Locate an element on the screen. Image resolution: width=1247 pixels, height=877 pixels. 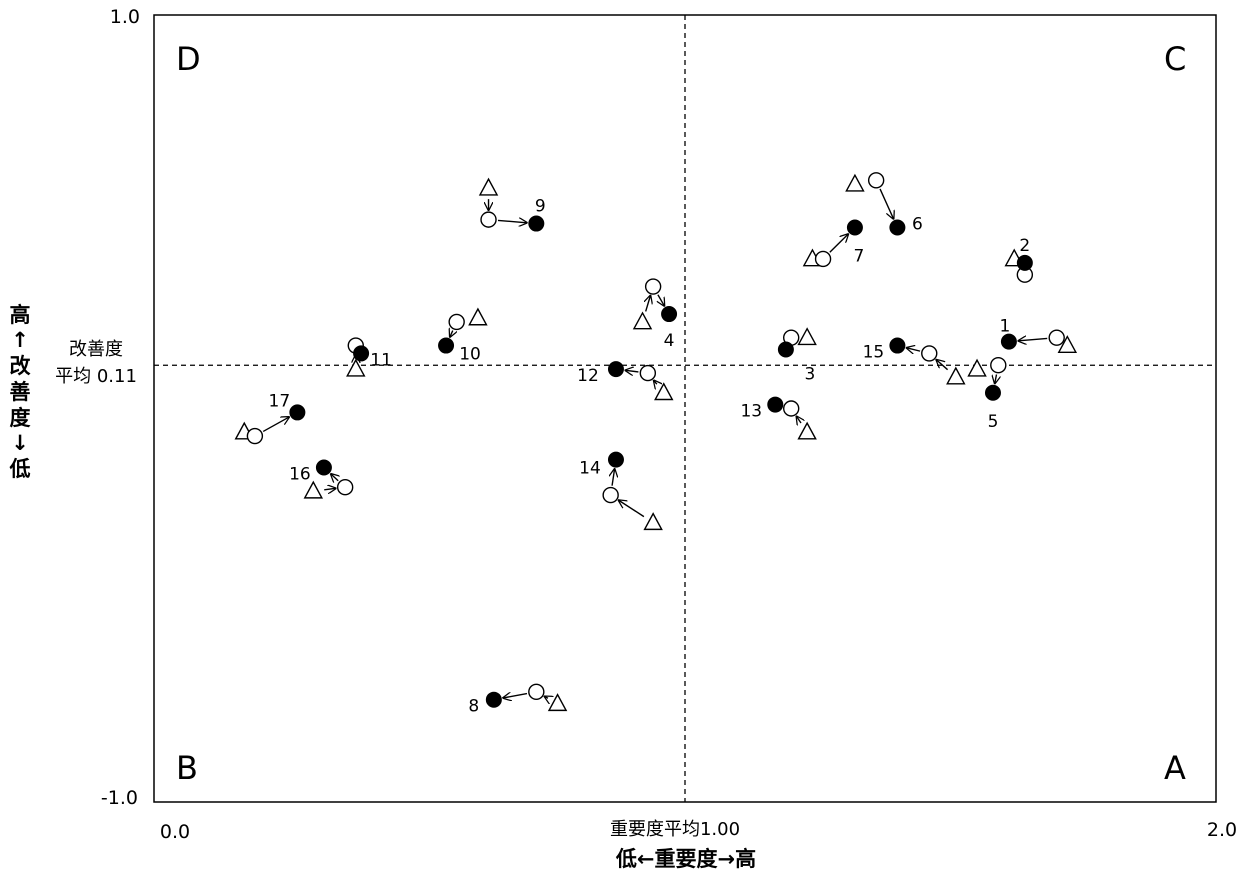
y-axis-title-char: 度 is located at coordinates (20, 418).